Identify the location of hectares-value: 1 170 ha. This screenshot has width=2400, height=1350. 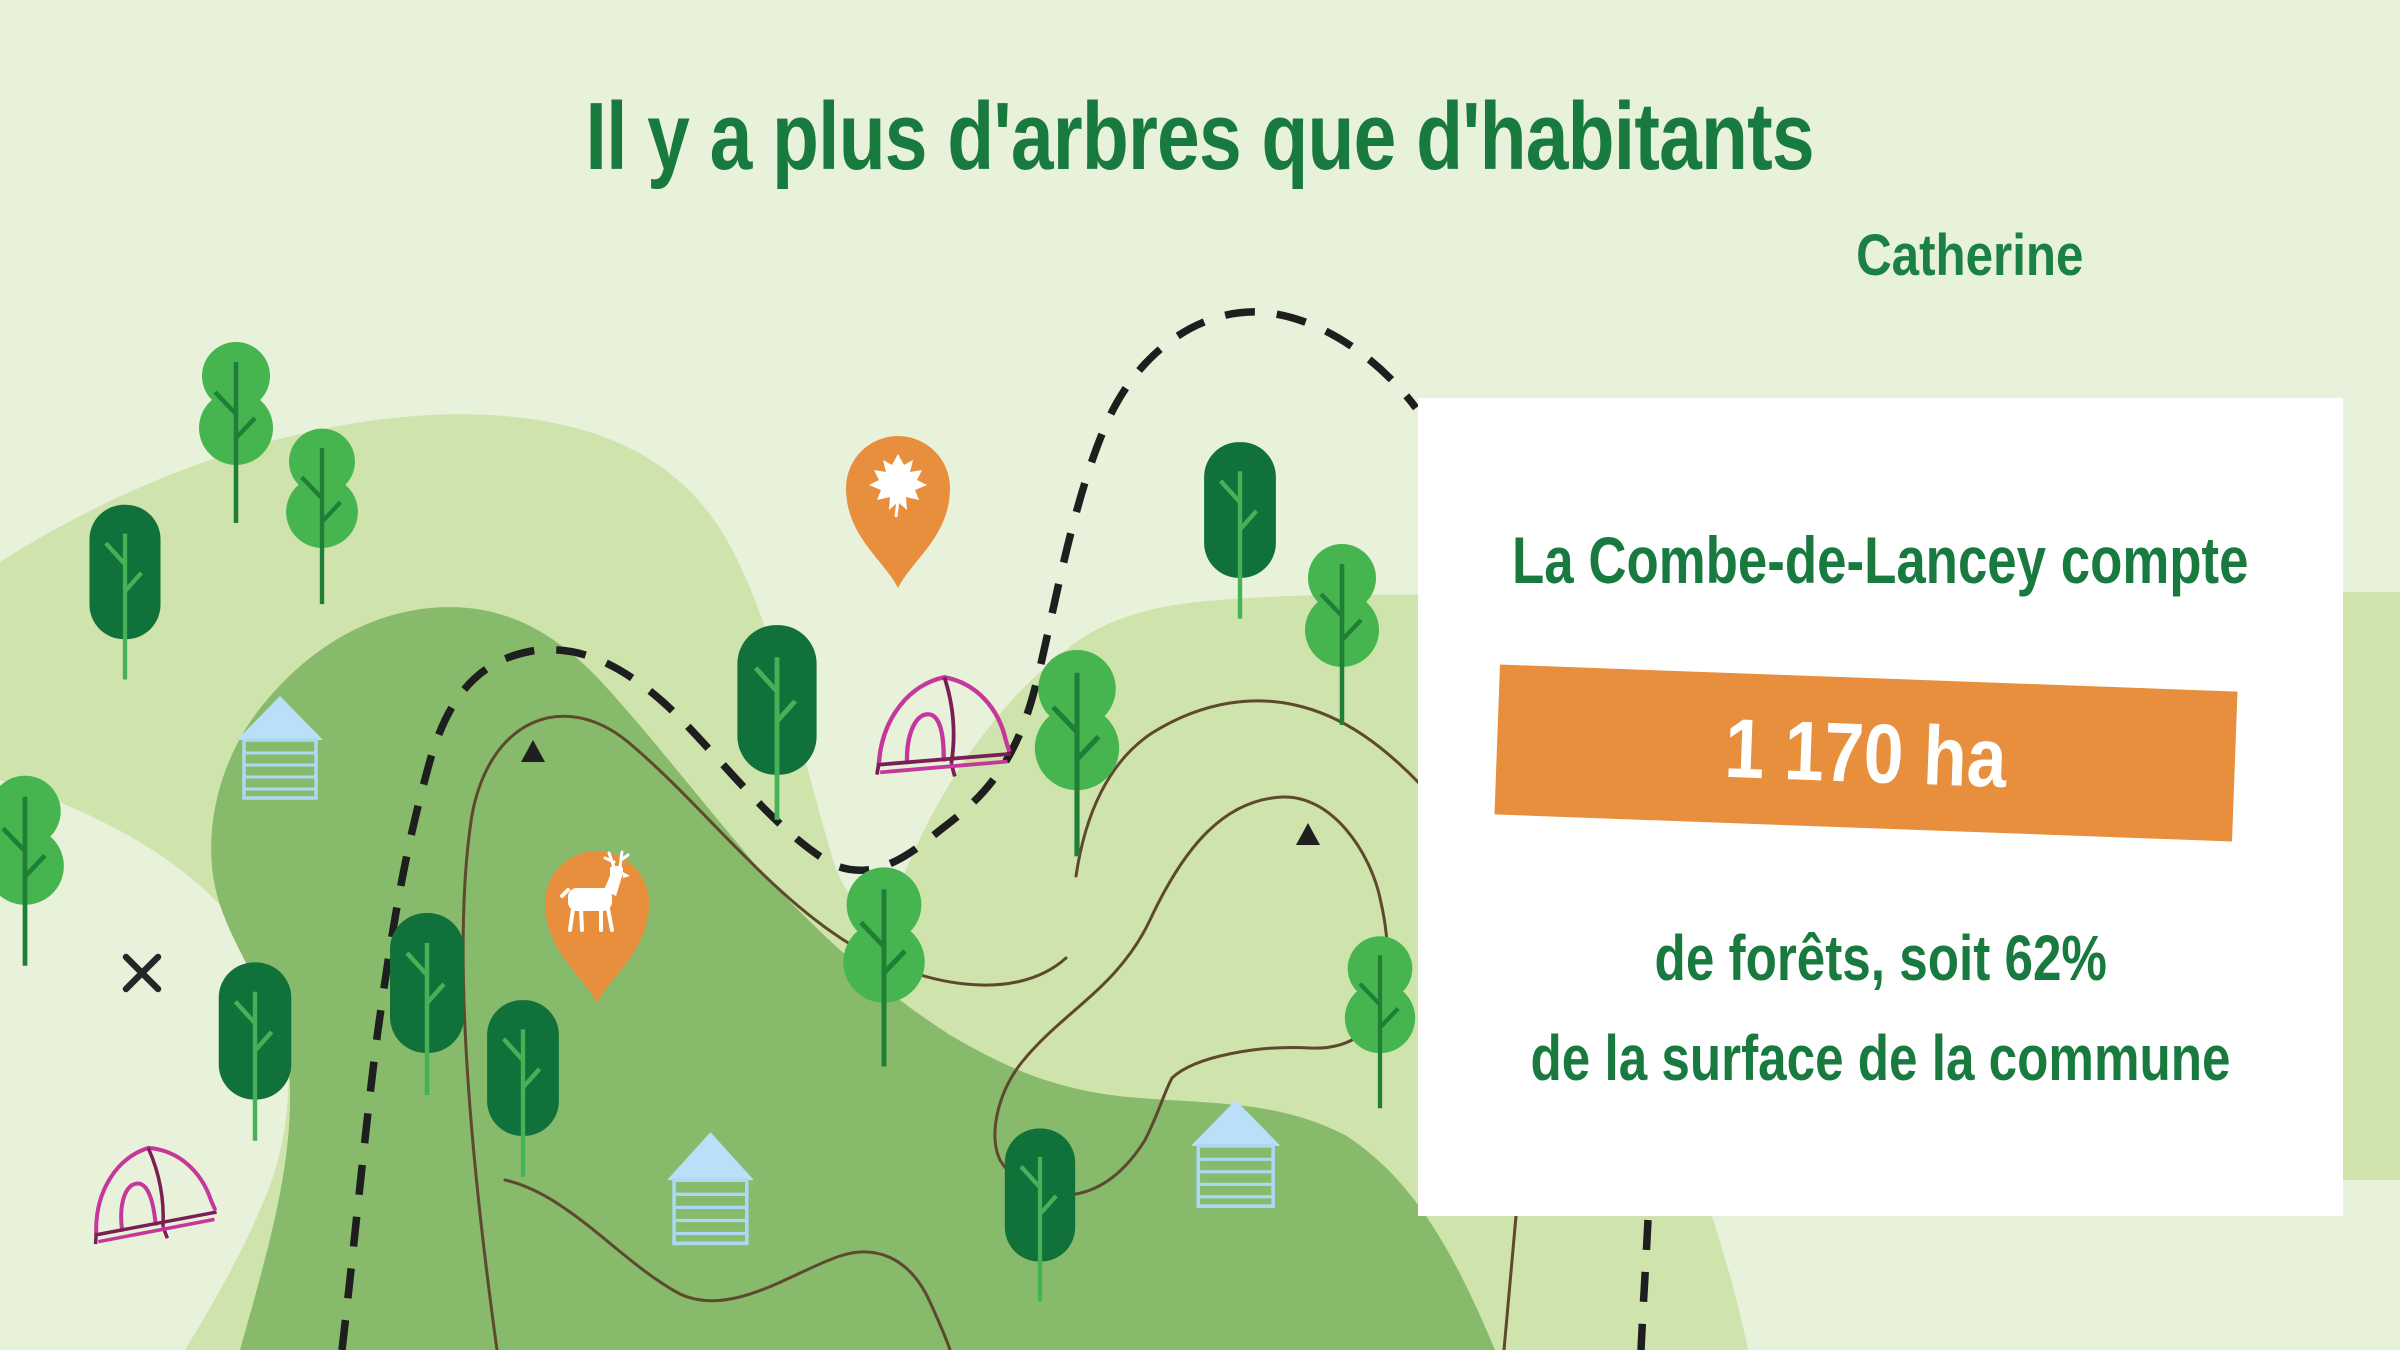
(1866, 752).